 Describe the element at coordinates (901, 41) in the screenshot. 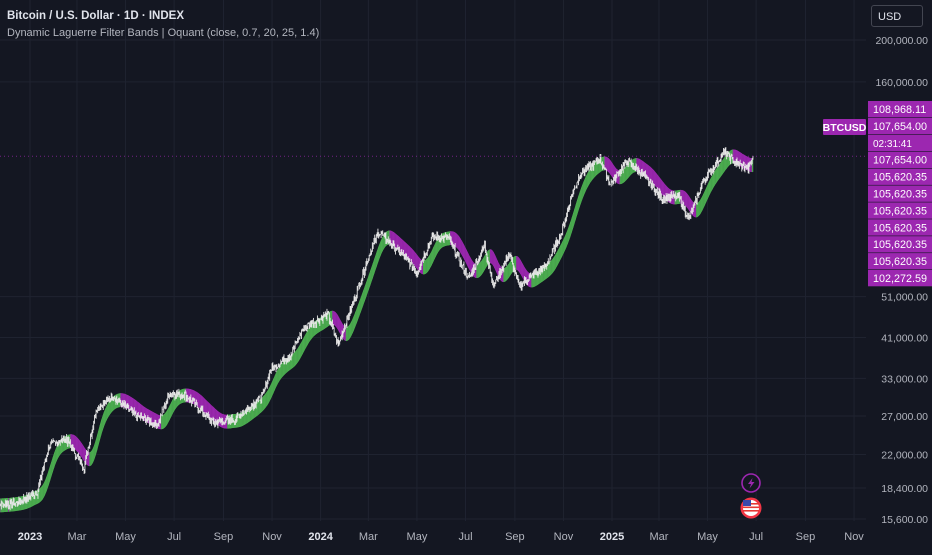

I see `price-tick-label: 200,000.00` at that location.